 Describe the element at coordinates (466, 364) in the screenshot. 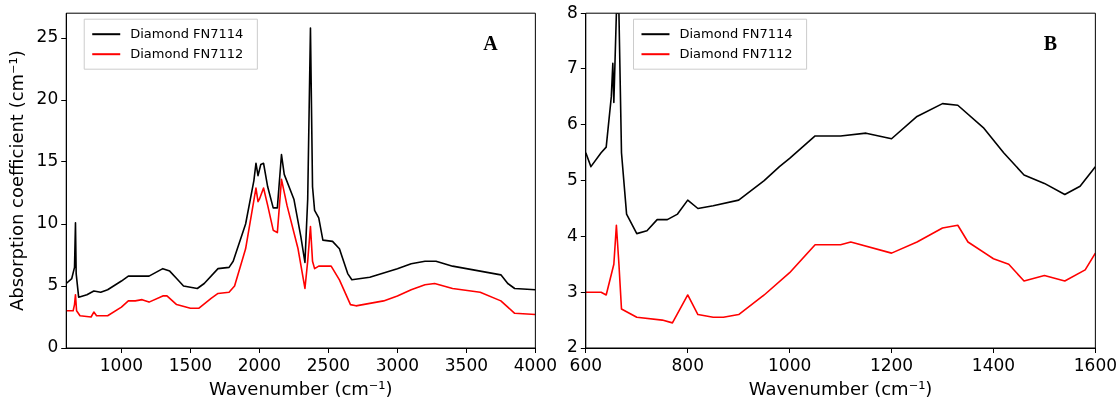

I see `x-tick-label: 3500` at that location.